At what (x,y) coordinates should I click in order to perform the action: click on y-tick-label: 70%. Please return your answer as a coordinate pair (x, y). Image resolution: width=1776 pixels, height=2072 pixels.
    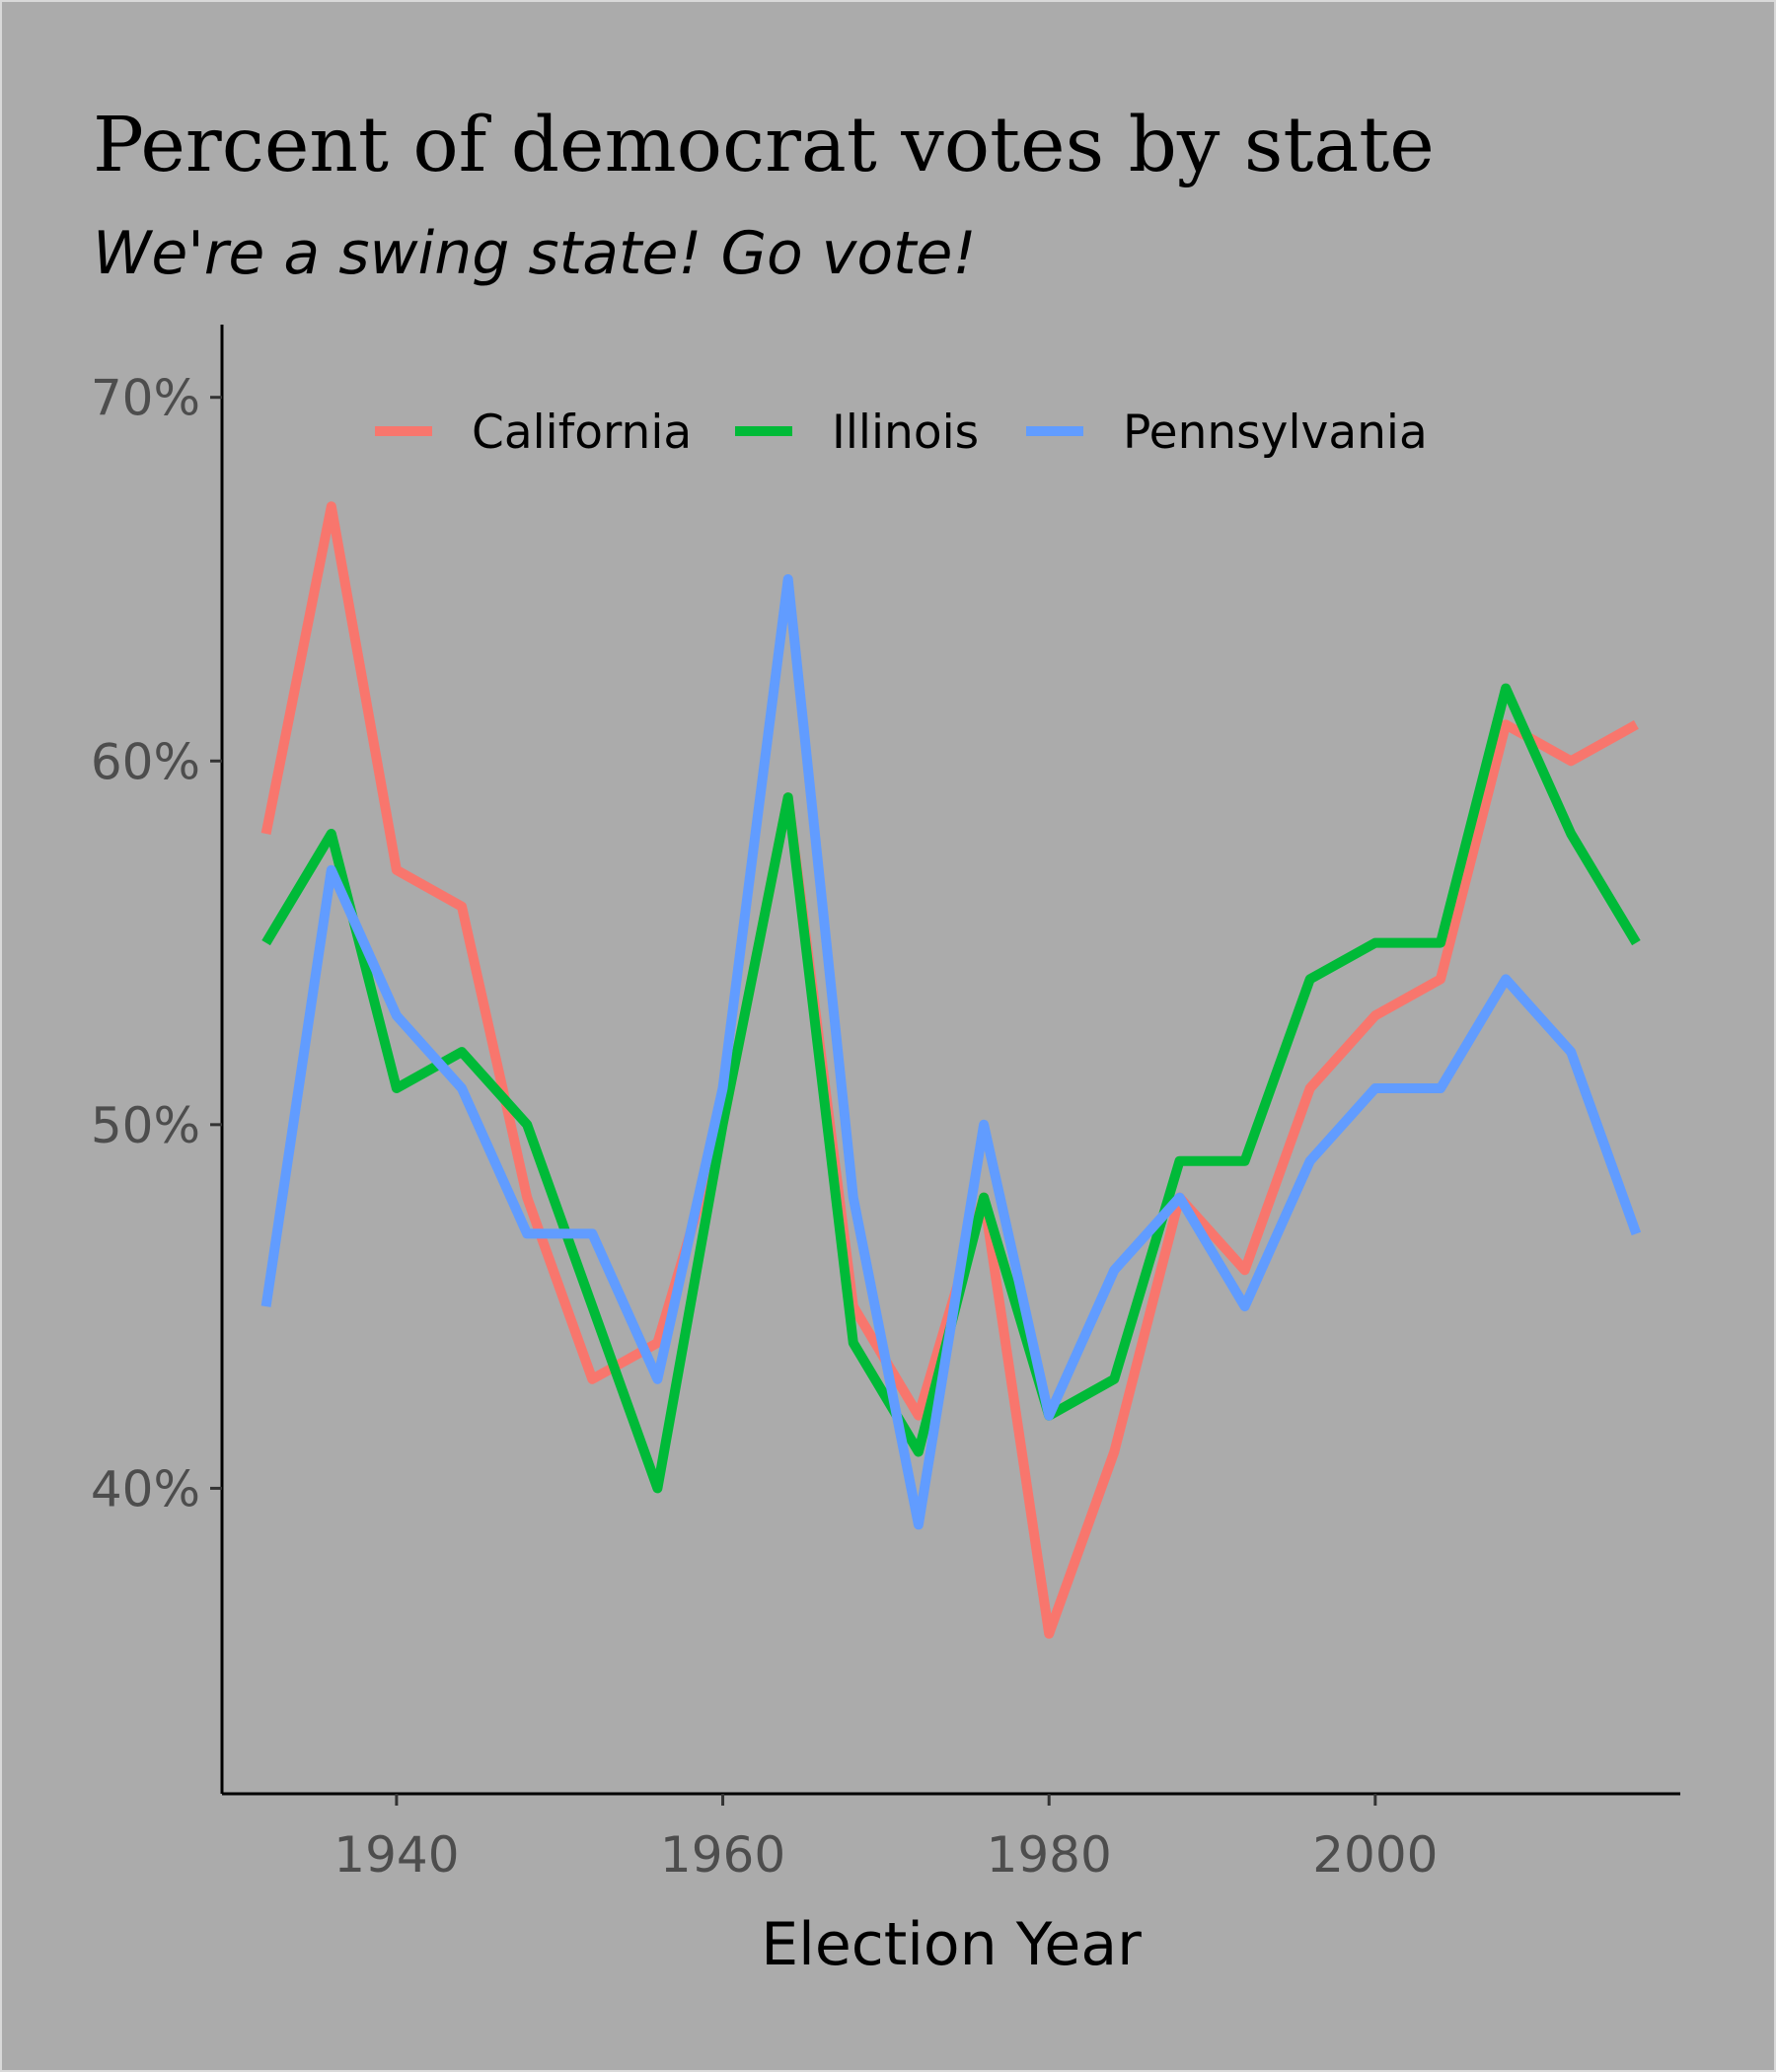
    Looking at the image, I should click on (145, 399).